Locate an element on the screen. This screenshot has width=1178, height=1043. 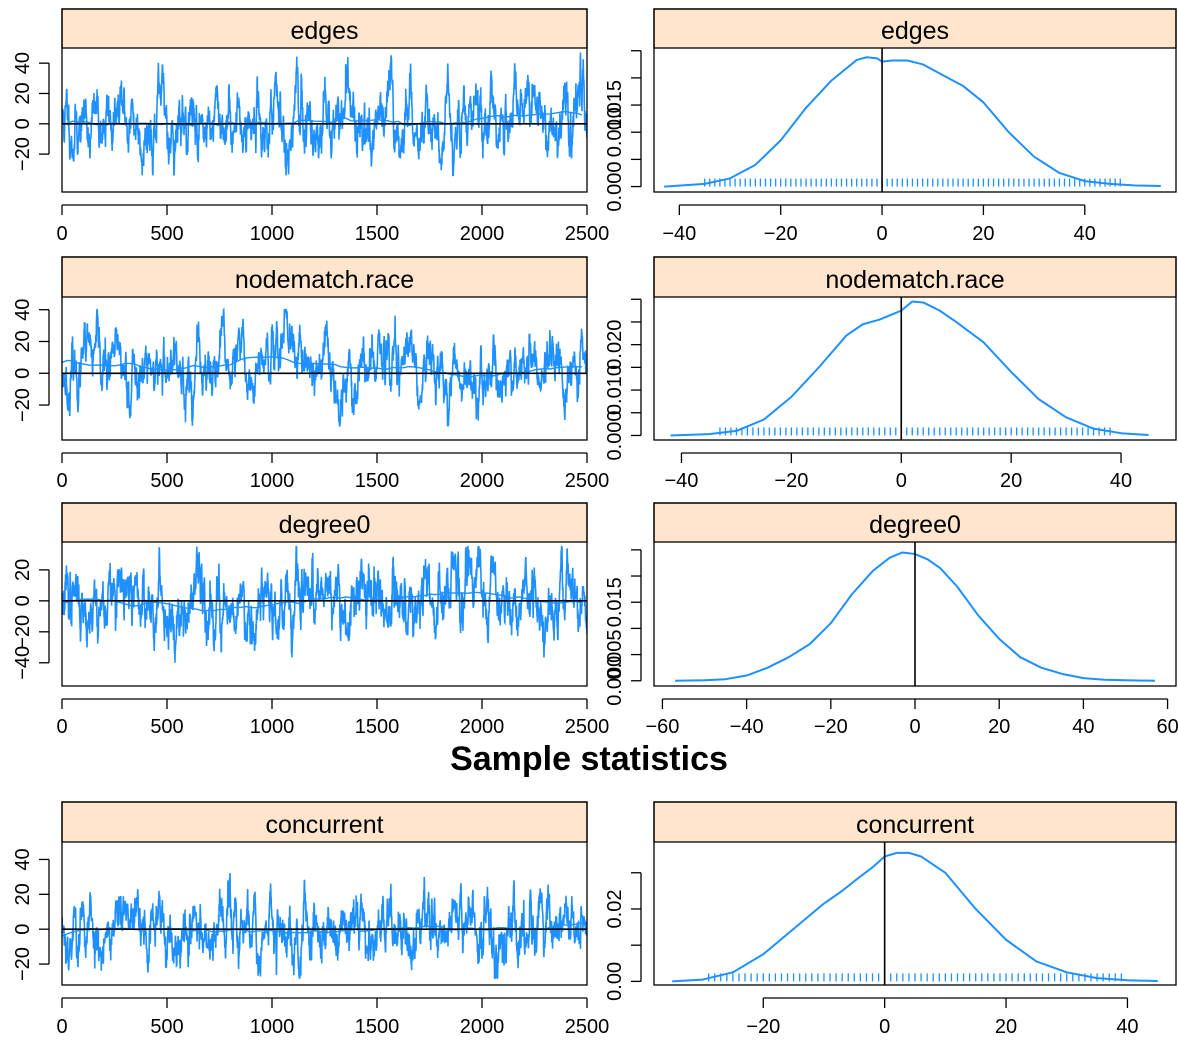
strip-label: edges is located at coordinates (324, 31).